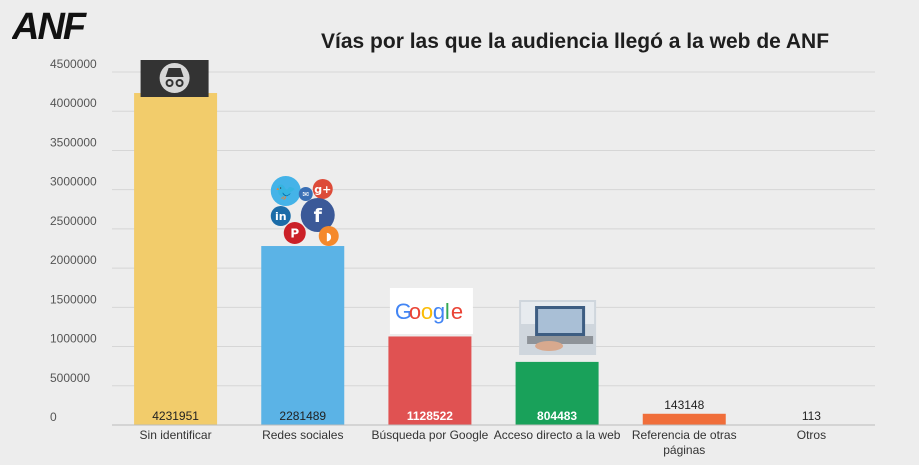 The height and width of the screenshot is (465, 919). What do you see at coordinates (684, 450) in the screenshot?
I see `category-label: páginas` at bounding box center [684, 450].